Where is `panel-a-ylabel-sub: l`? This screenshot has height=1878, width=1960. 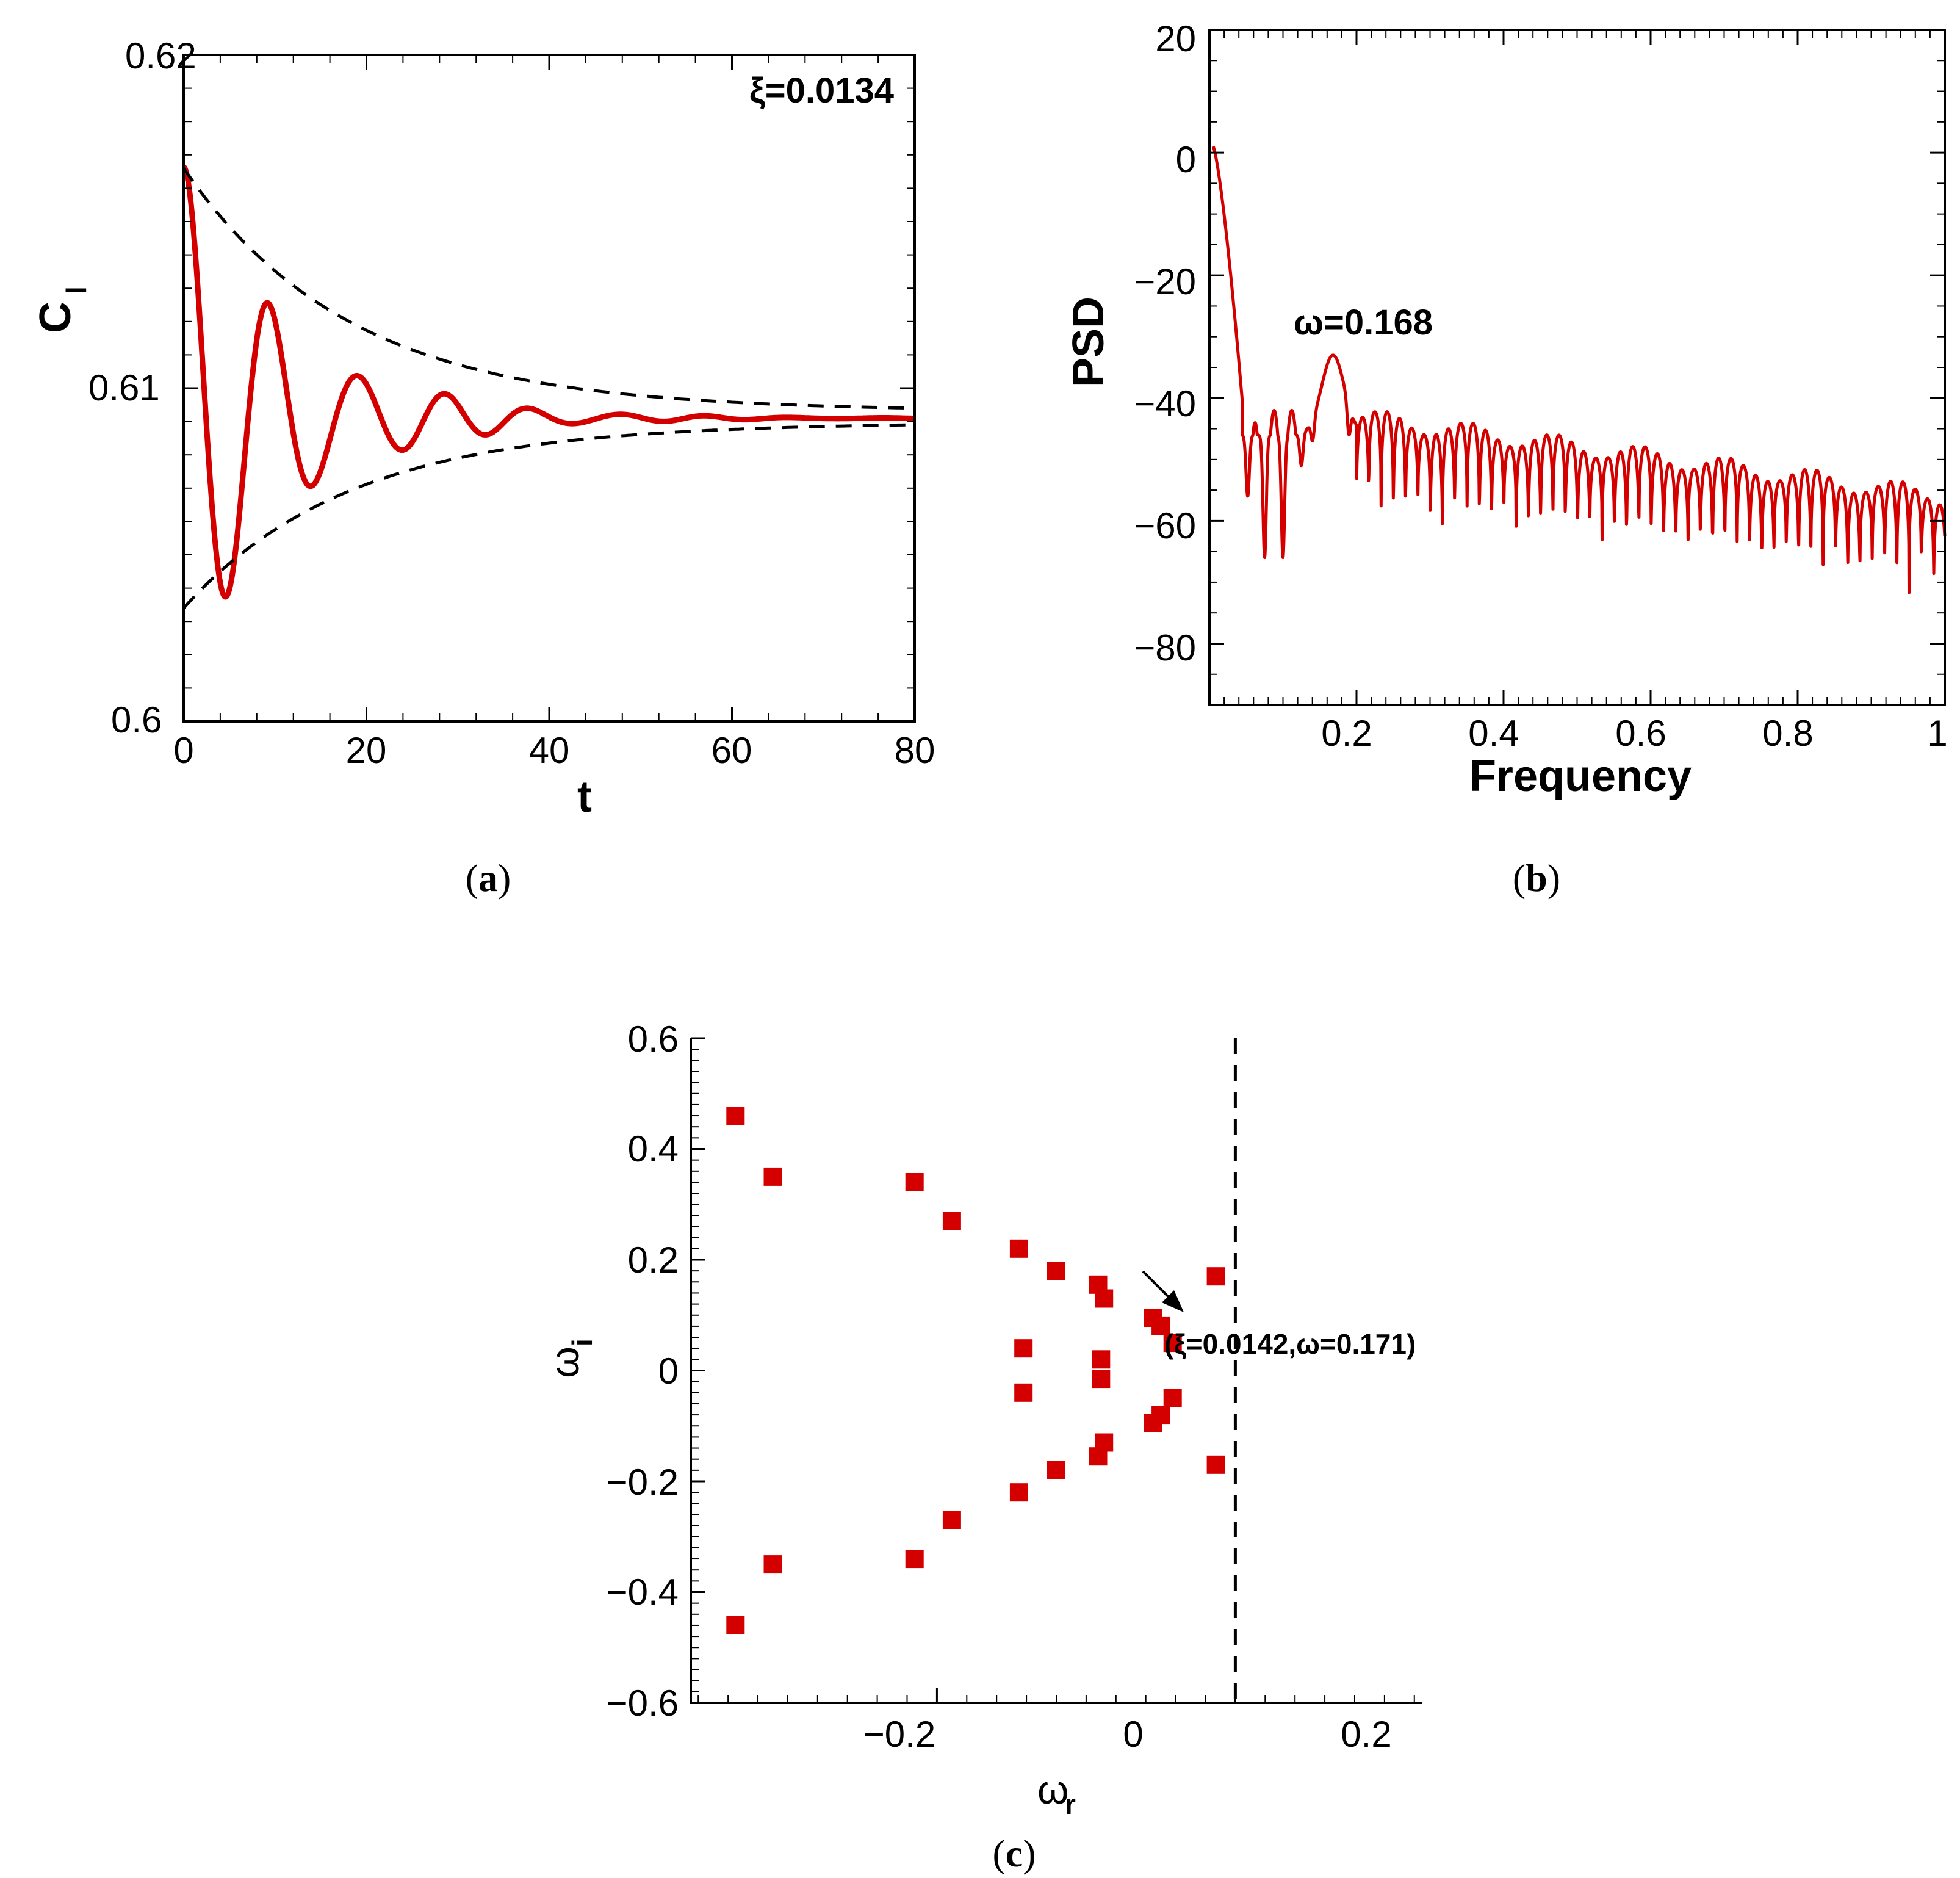
panel-a-ylabel-sub: l is located at coordinates (76, 290).